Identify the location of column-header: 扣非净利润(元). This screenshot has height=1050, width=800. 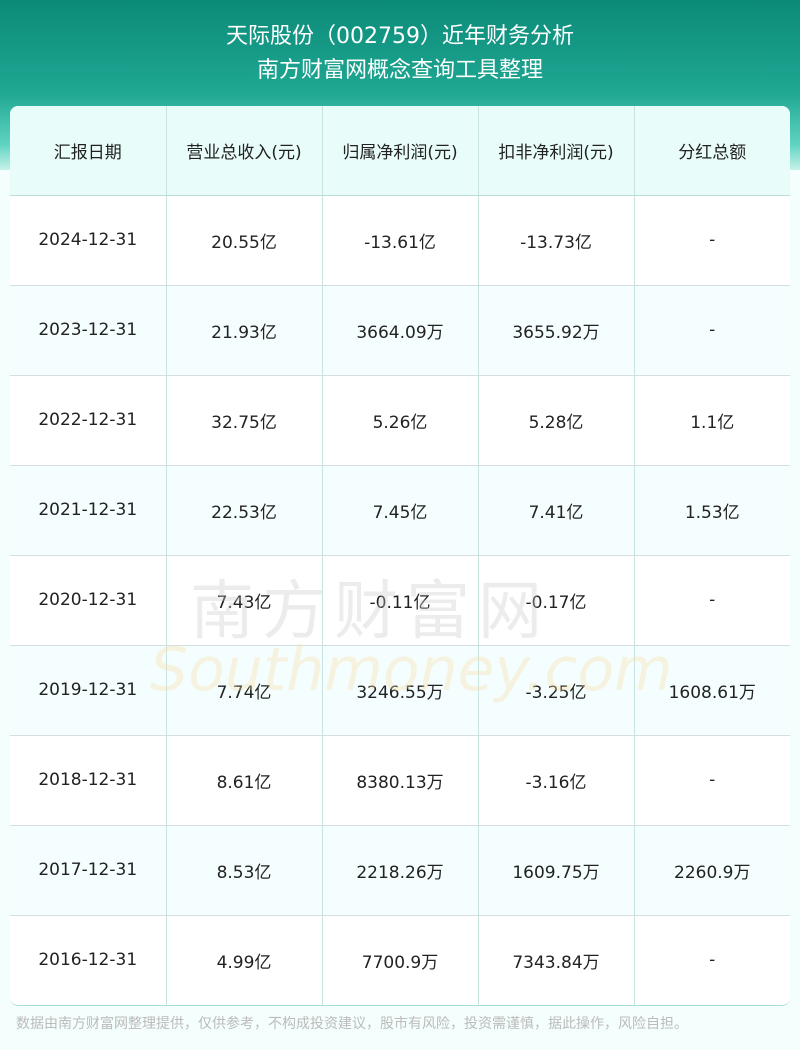
(556, 151).